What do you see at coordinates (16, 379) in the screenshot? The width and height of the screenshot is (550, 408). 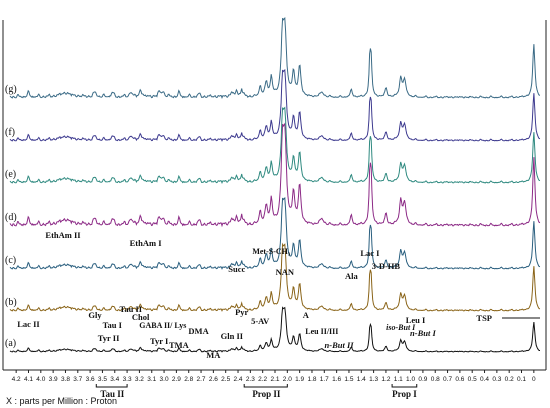 I see `x-tick-label: 4.2` at bounding box center [16, 379].